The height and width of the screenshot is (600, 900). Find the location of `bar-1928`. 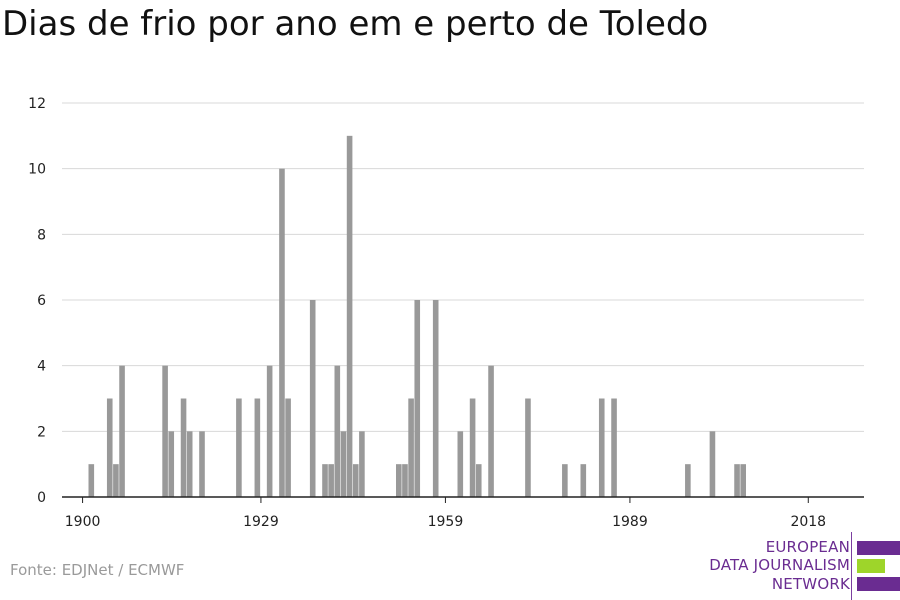

bar-1928 is located at coordinates (257, 447).